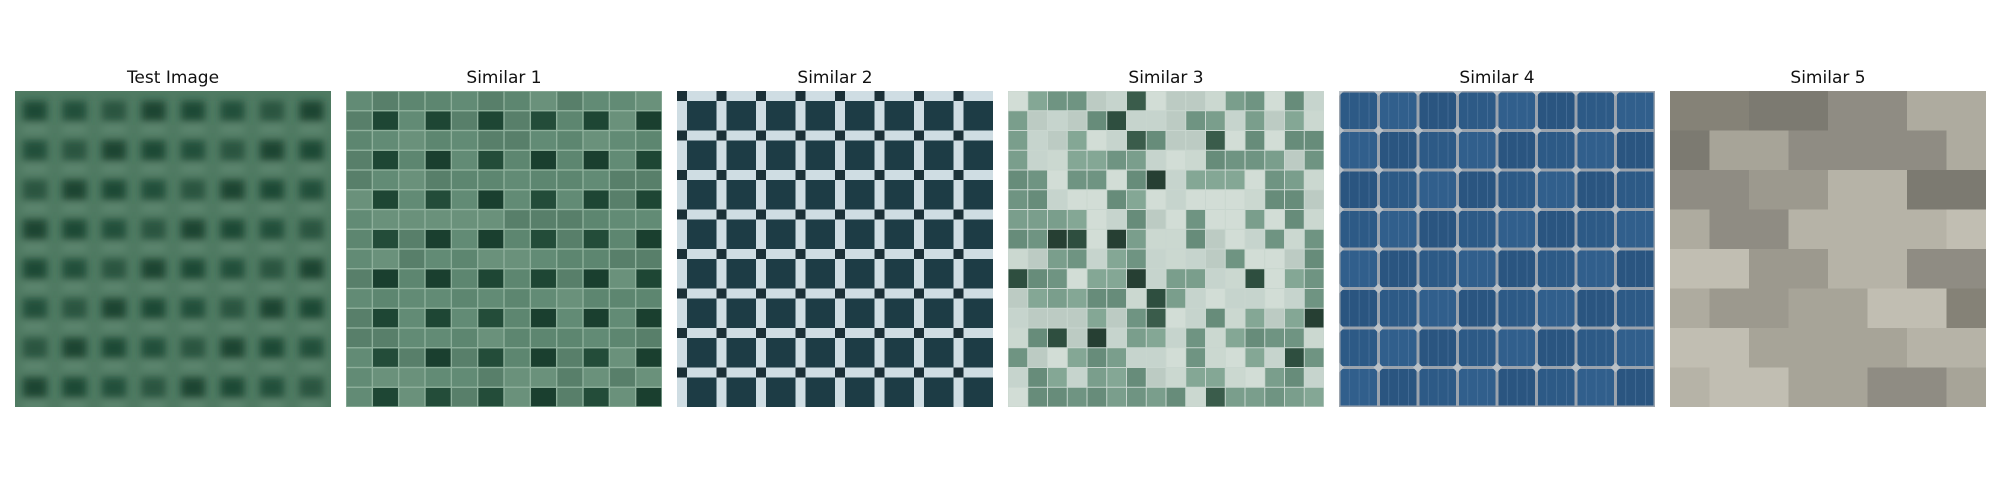 Image resolution: width=2000 pixels, height=500 pixels. I want to click on test-image, so click(173, 249).